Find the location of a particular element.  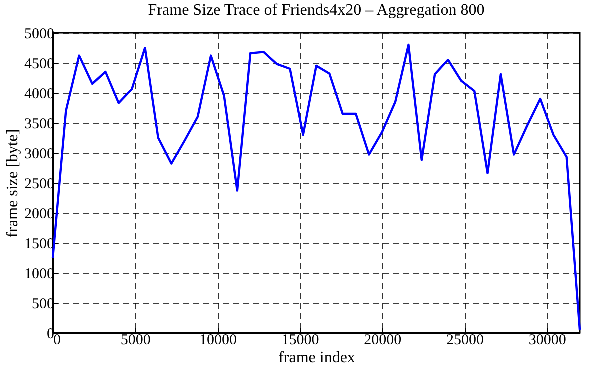

x-tick-label: 15000 is located at coordinates (301, 340).